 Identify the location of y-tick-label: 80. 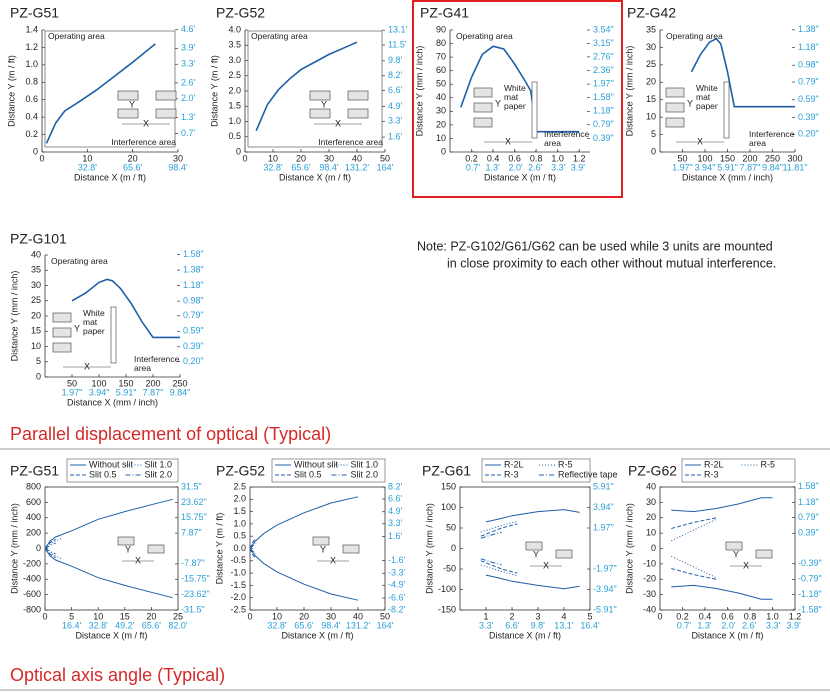
(441, 43).